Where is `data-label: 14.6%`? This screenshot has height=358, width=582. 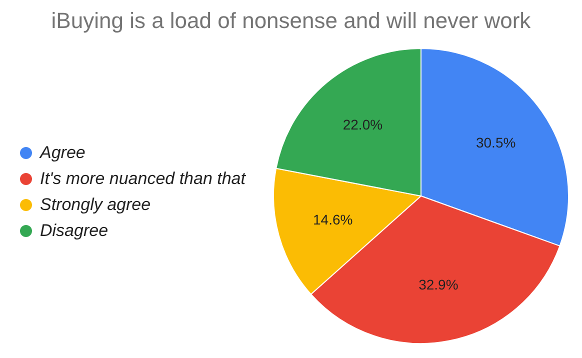
data-label: 14.6% is located at coordinates (333, 219).